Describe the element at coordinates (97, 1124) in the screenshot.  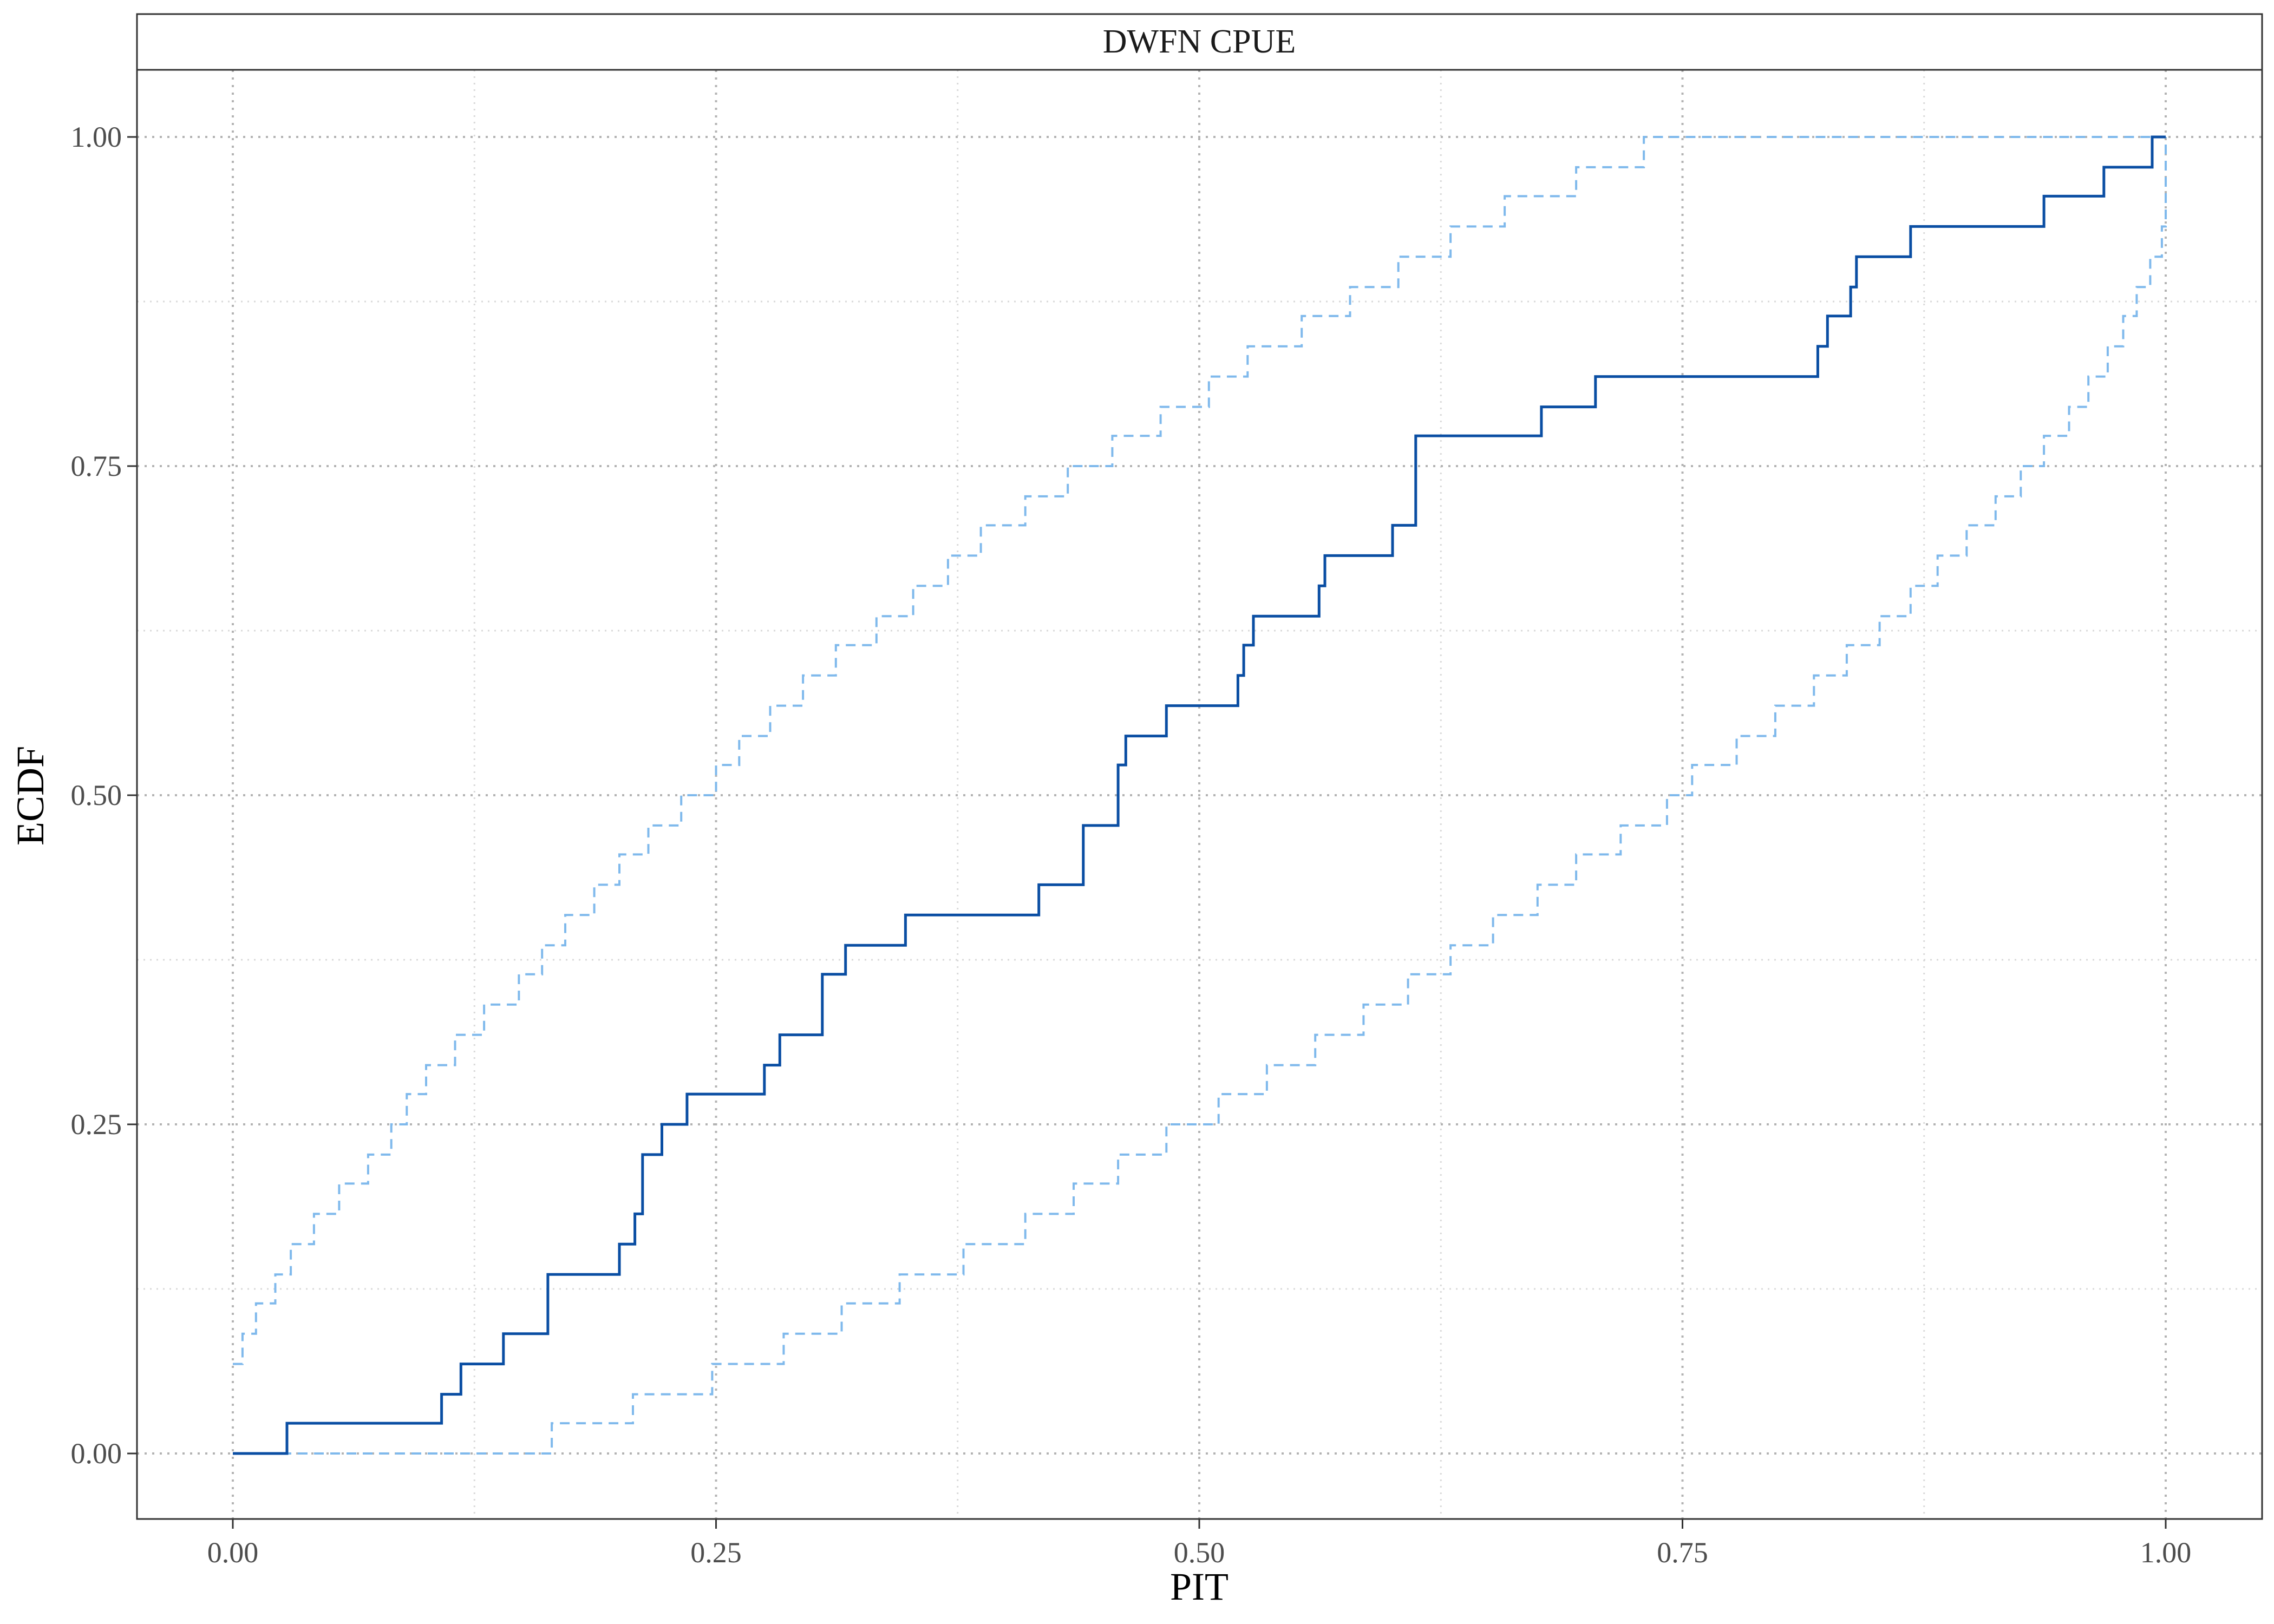
I see `y-tick-label: 0.25` at that location.